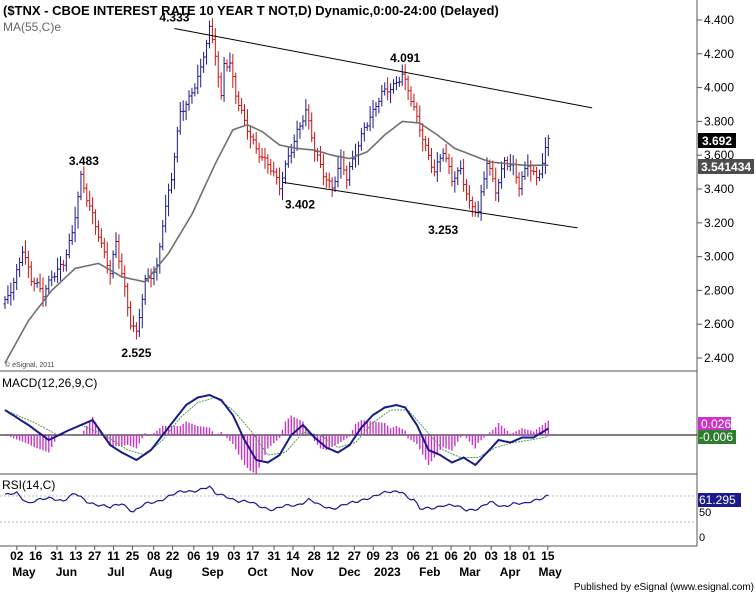  I want to click on x-day-label: 23, so click(392, 556).